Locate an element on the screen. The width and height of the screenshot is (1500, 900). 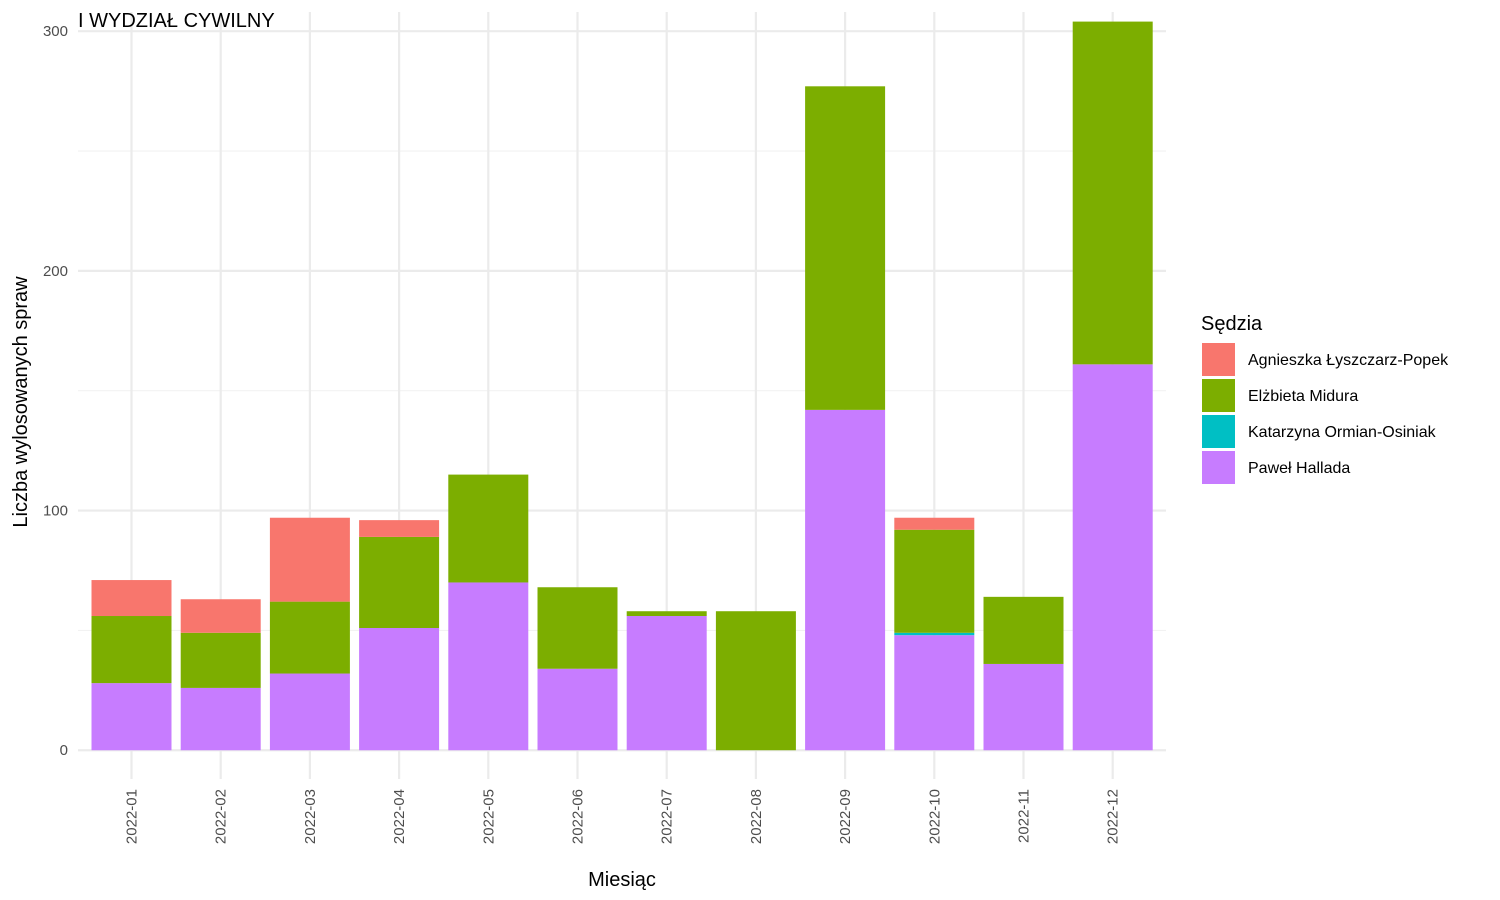
legend-label: Agnieszka Łyszczarz-Popek is located at coordinates (1348, 360).